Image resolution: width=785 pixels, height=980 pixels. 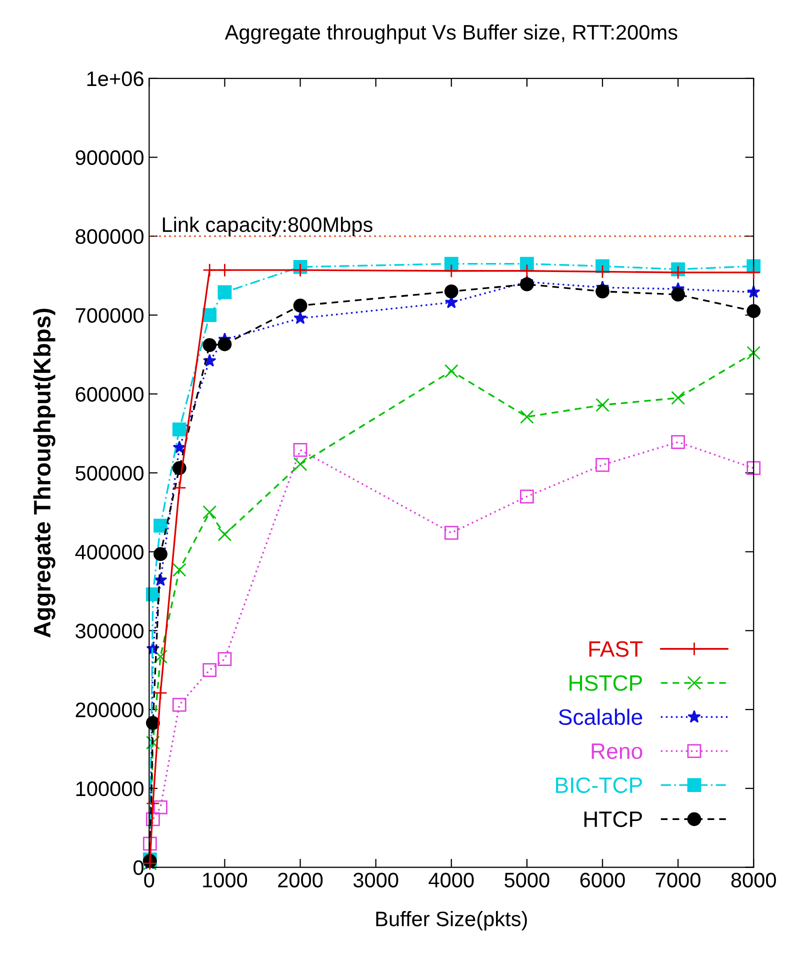 I want to click on x-tick-label: 1000, so click(x=225, y=880).